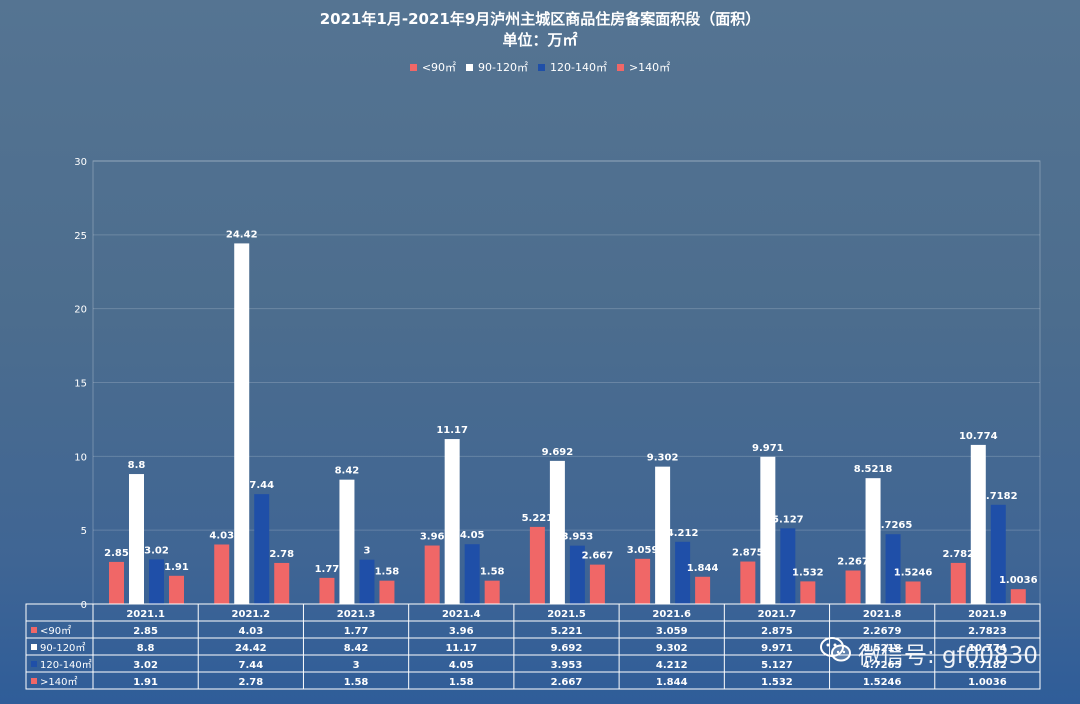  Describe the element at coordinates (948, 656) in the screenshot. I see `watermark-text: 微信号: gf00830` at that location.